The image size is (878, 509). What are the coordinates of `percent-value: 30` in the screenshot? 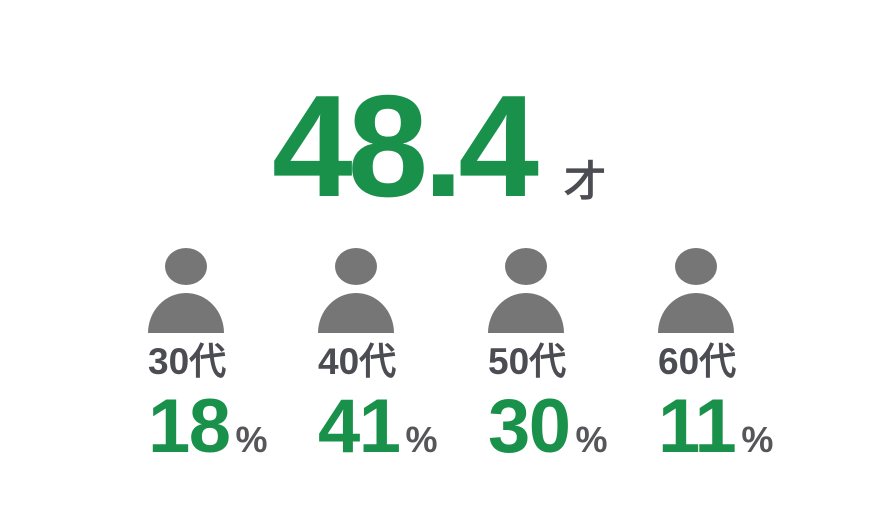 It's located at (529, 426).